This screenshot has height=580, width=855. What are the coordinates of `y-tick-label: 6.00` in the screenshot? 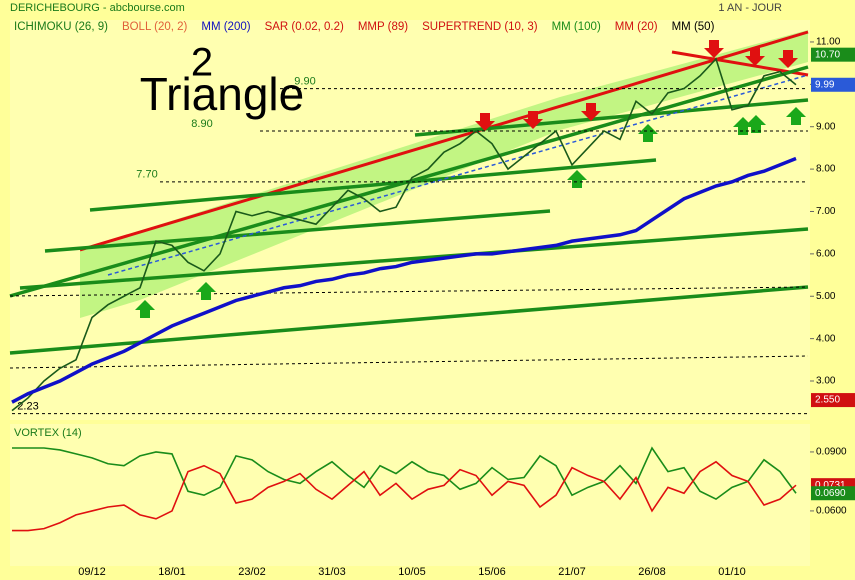 It's located at (826, 254).